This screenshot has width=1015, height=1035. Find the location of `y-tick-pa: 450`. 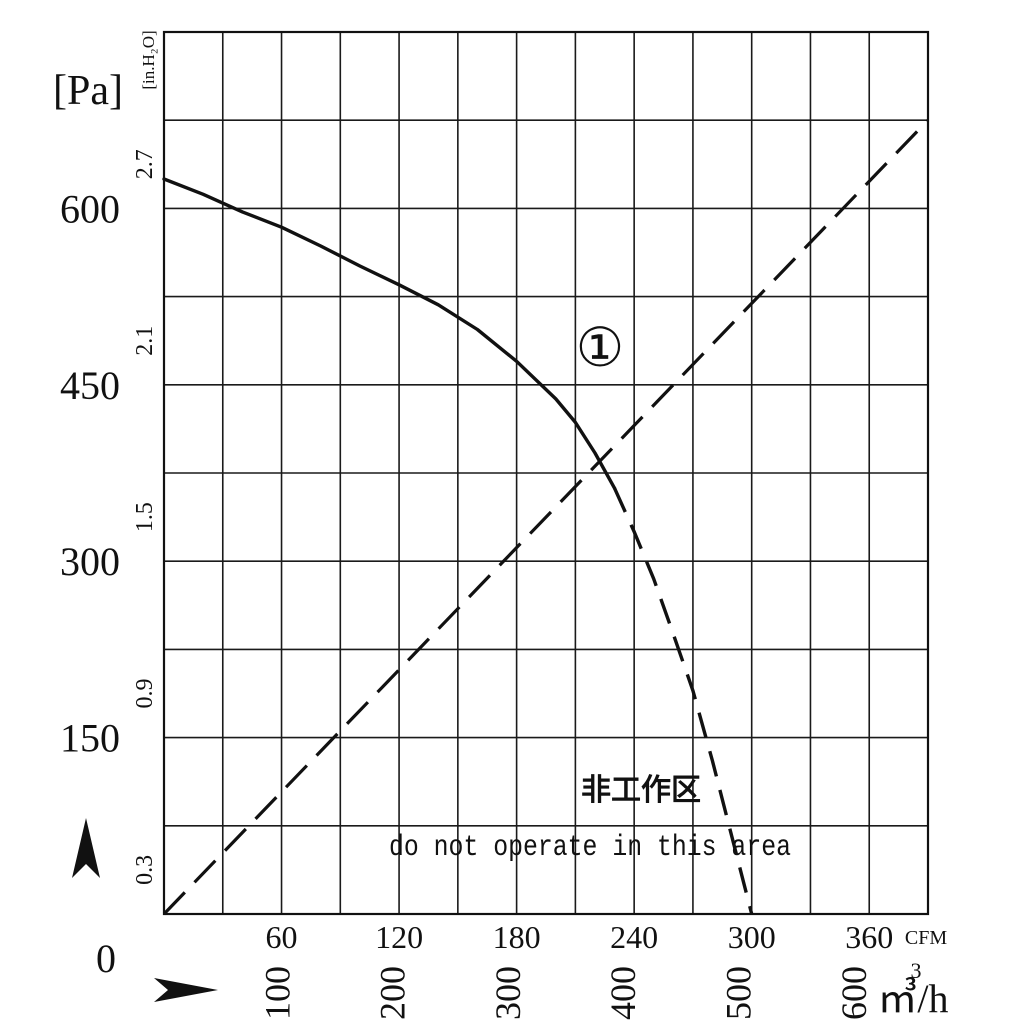

y-tick-pa: 450 is located at coordinates (90, 385).